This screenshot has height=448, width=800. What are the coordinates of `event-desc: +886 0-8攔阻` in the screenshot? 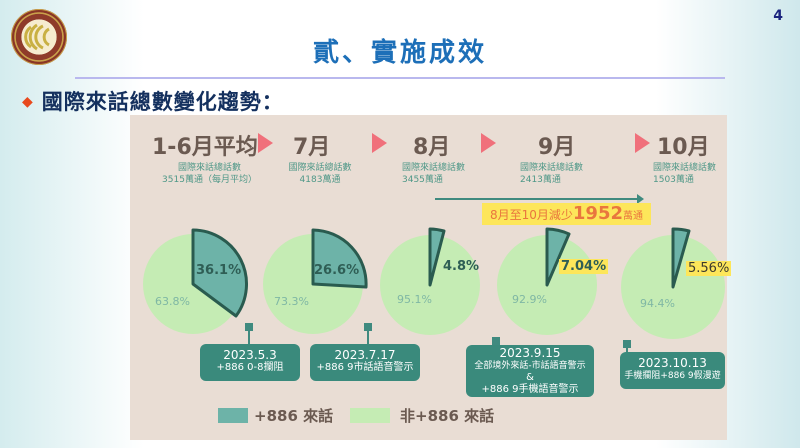 It's located at (250, 367).